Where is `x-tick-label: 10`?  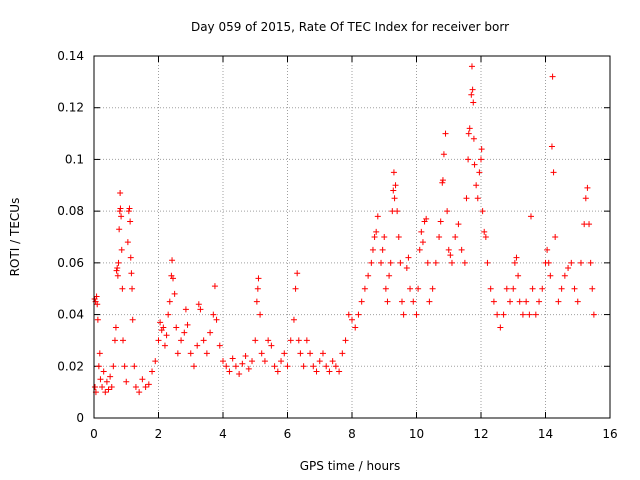
x-tick-label: 10 is located at coordinates (416, 434).